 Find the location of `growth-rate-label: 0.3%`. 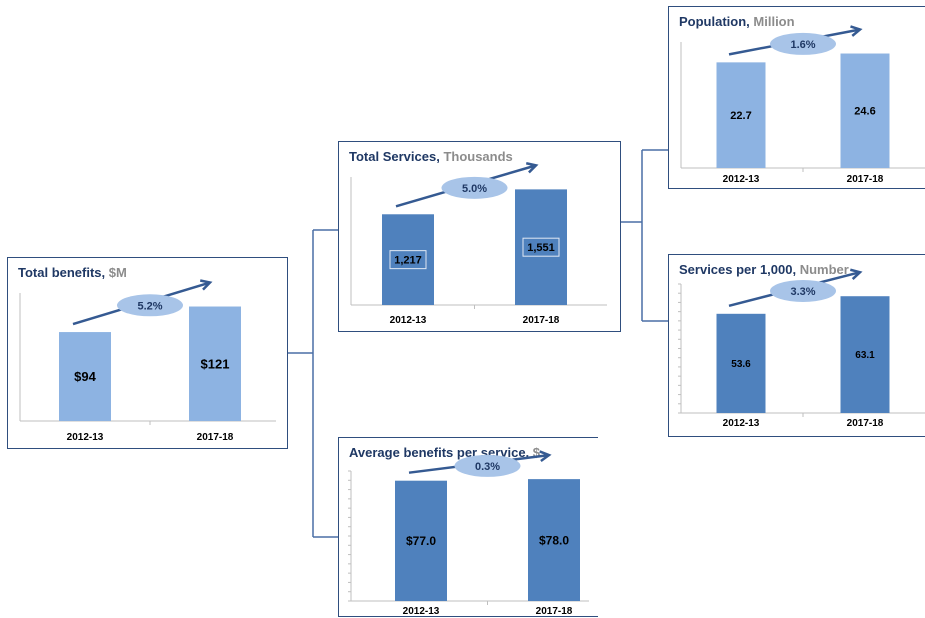

growth-rate-label: 0.3% is located at coordinates (487, 467).